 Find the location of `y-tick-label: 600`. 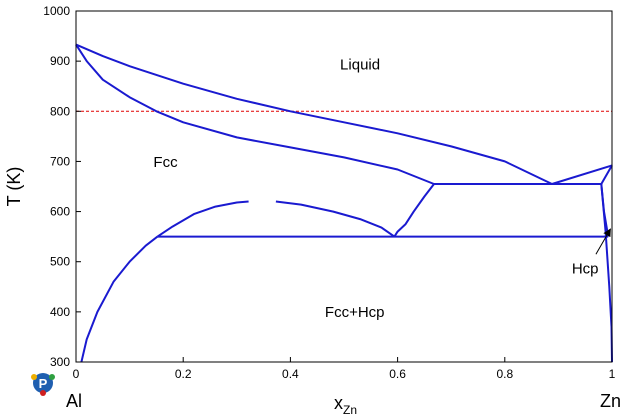

y-tick-label: 600 is located at coordinates (60, 212).